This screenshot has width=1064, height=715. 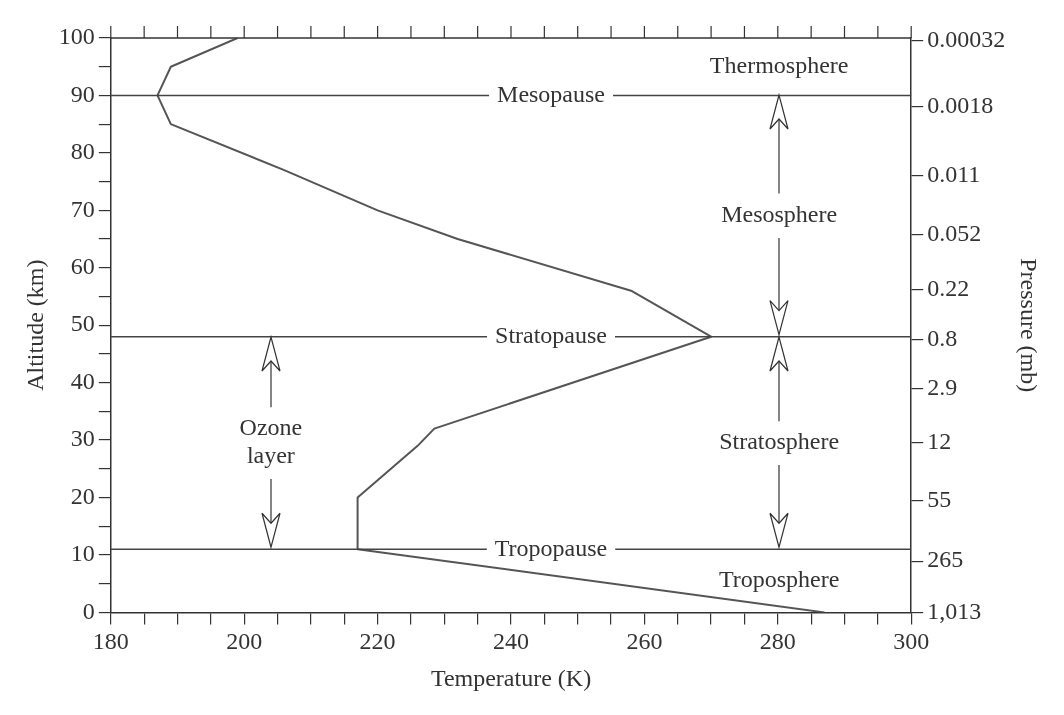 I want to click on x-tick-label: 280, so click(x=777, y=641).